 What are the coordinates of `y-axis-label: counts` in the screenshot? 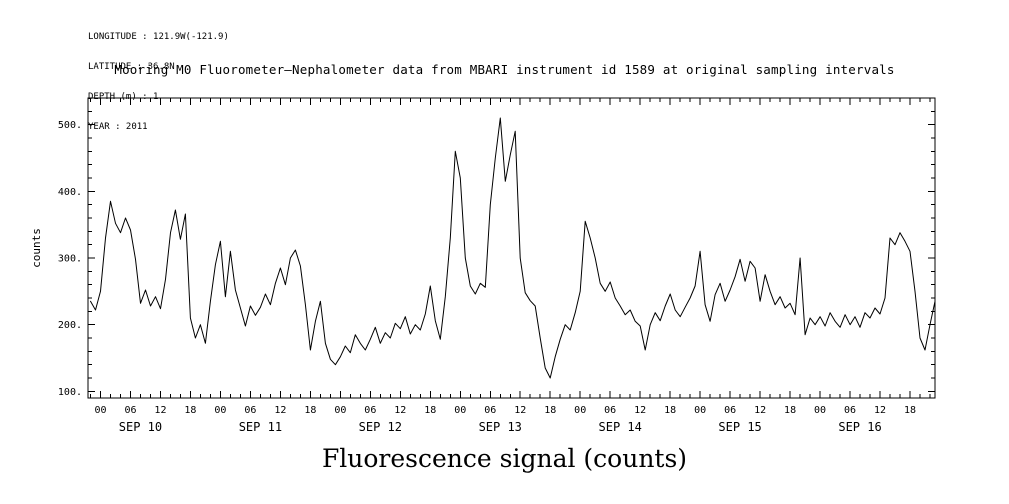 It's located at (36, 248).